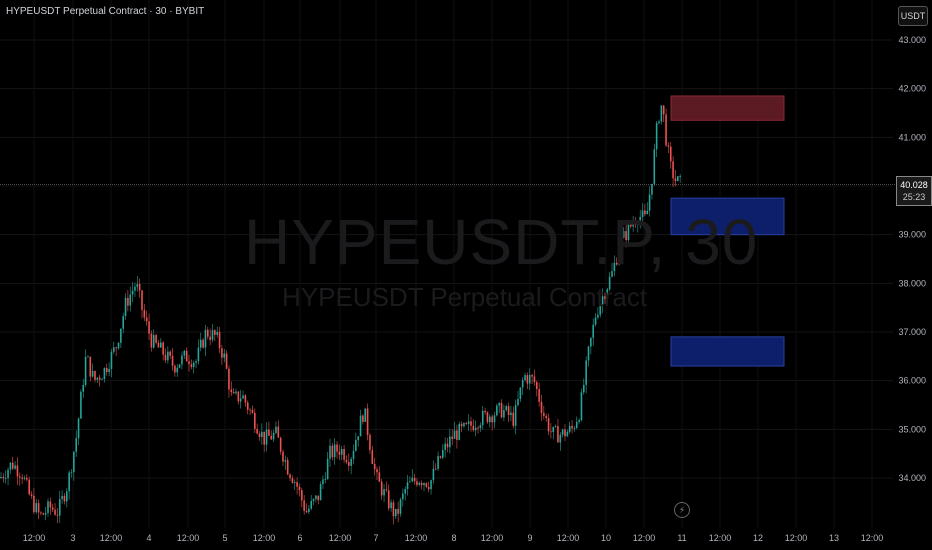 The width and height of the screenshot is (932, 550). What do you see at coordinates (912, 381) in the screenshot?
I see `y-tick-label: 36.000` at bounding box center [912, 381].